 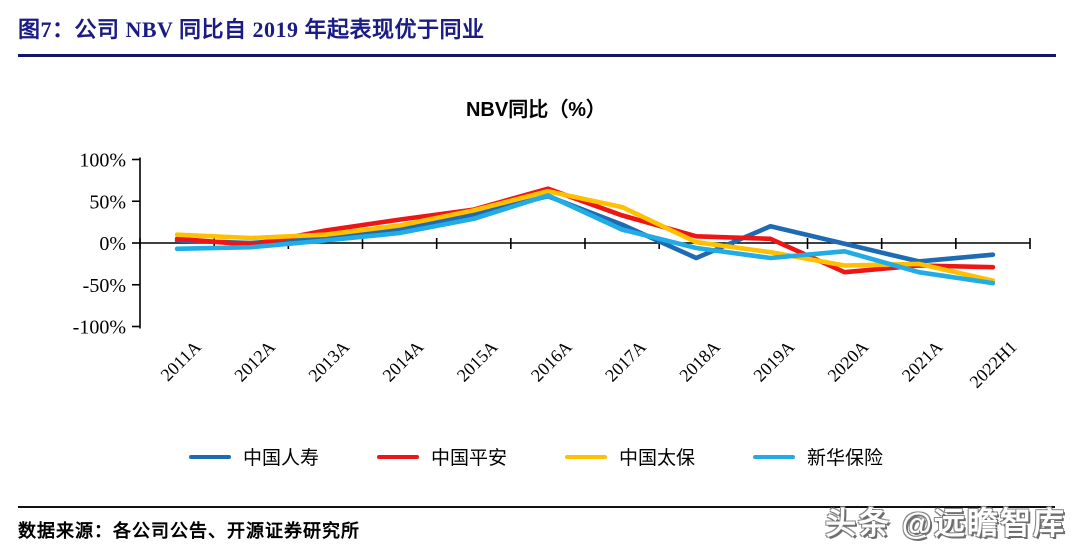 I want to click on legend-swatch-cpic, so click(x=586, y=456).